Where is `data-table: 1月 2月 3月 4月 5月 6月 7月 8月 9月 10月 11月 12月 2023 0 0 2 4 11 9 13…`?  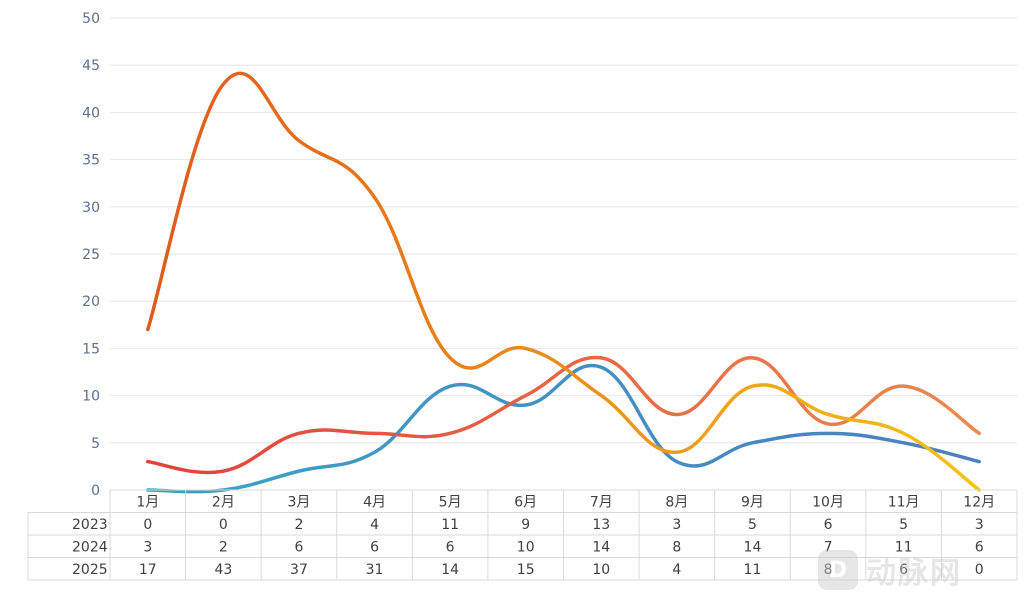
data-table: 1月 2月 3月 4月 5月 6月 7月 8月 9月 10月 11月 12月 2023 0 0 2 4 11 9 13… is located at coordinates (522, 535).